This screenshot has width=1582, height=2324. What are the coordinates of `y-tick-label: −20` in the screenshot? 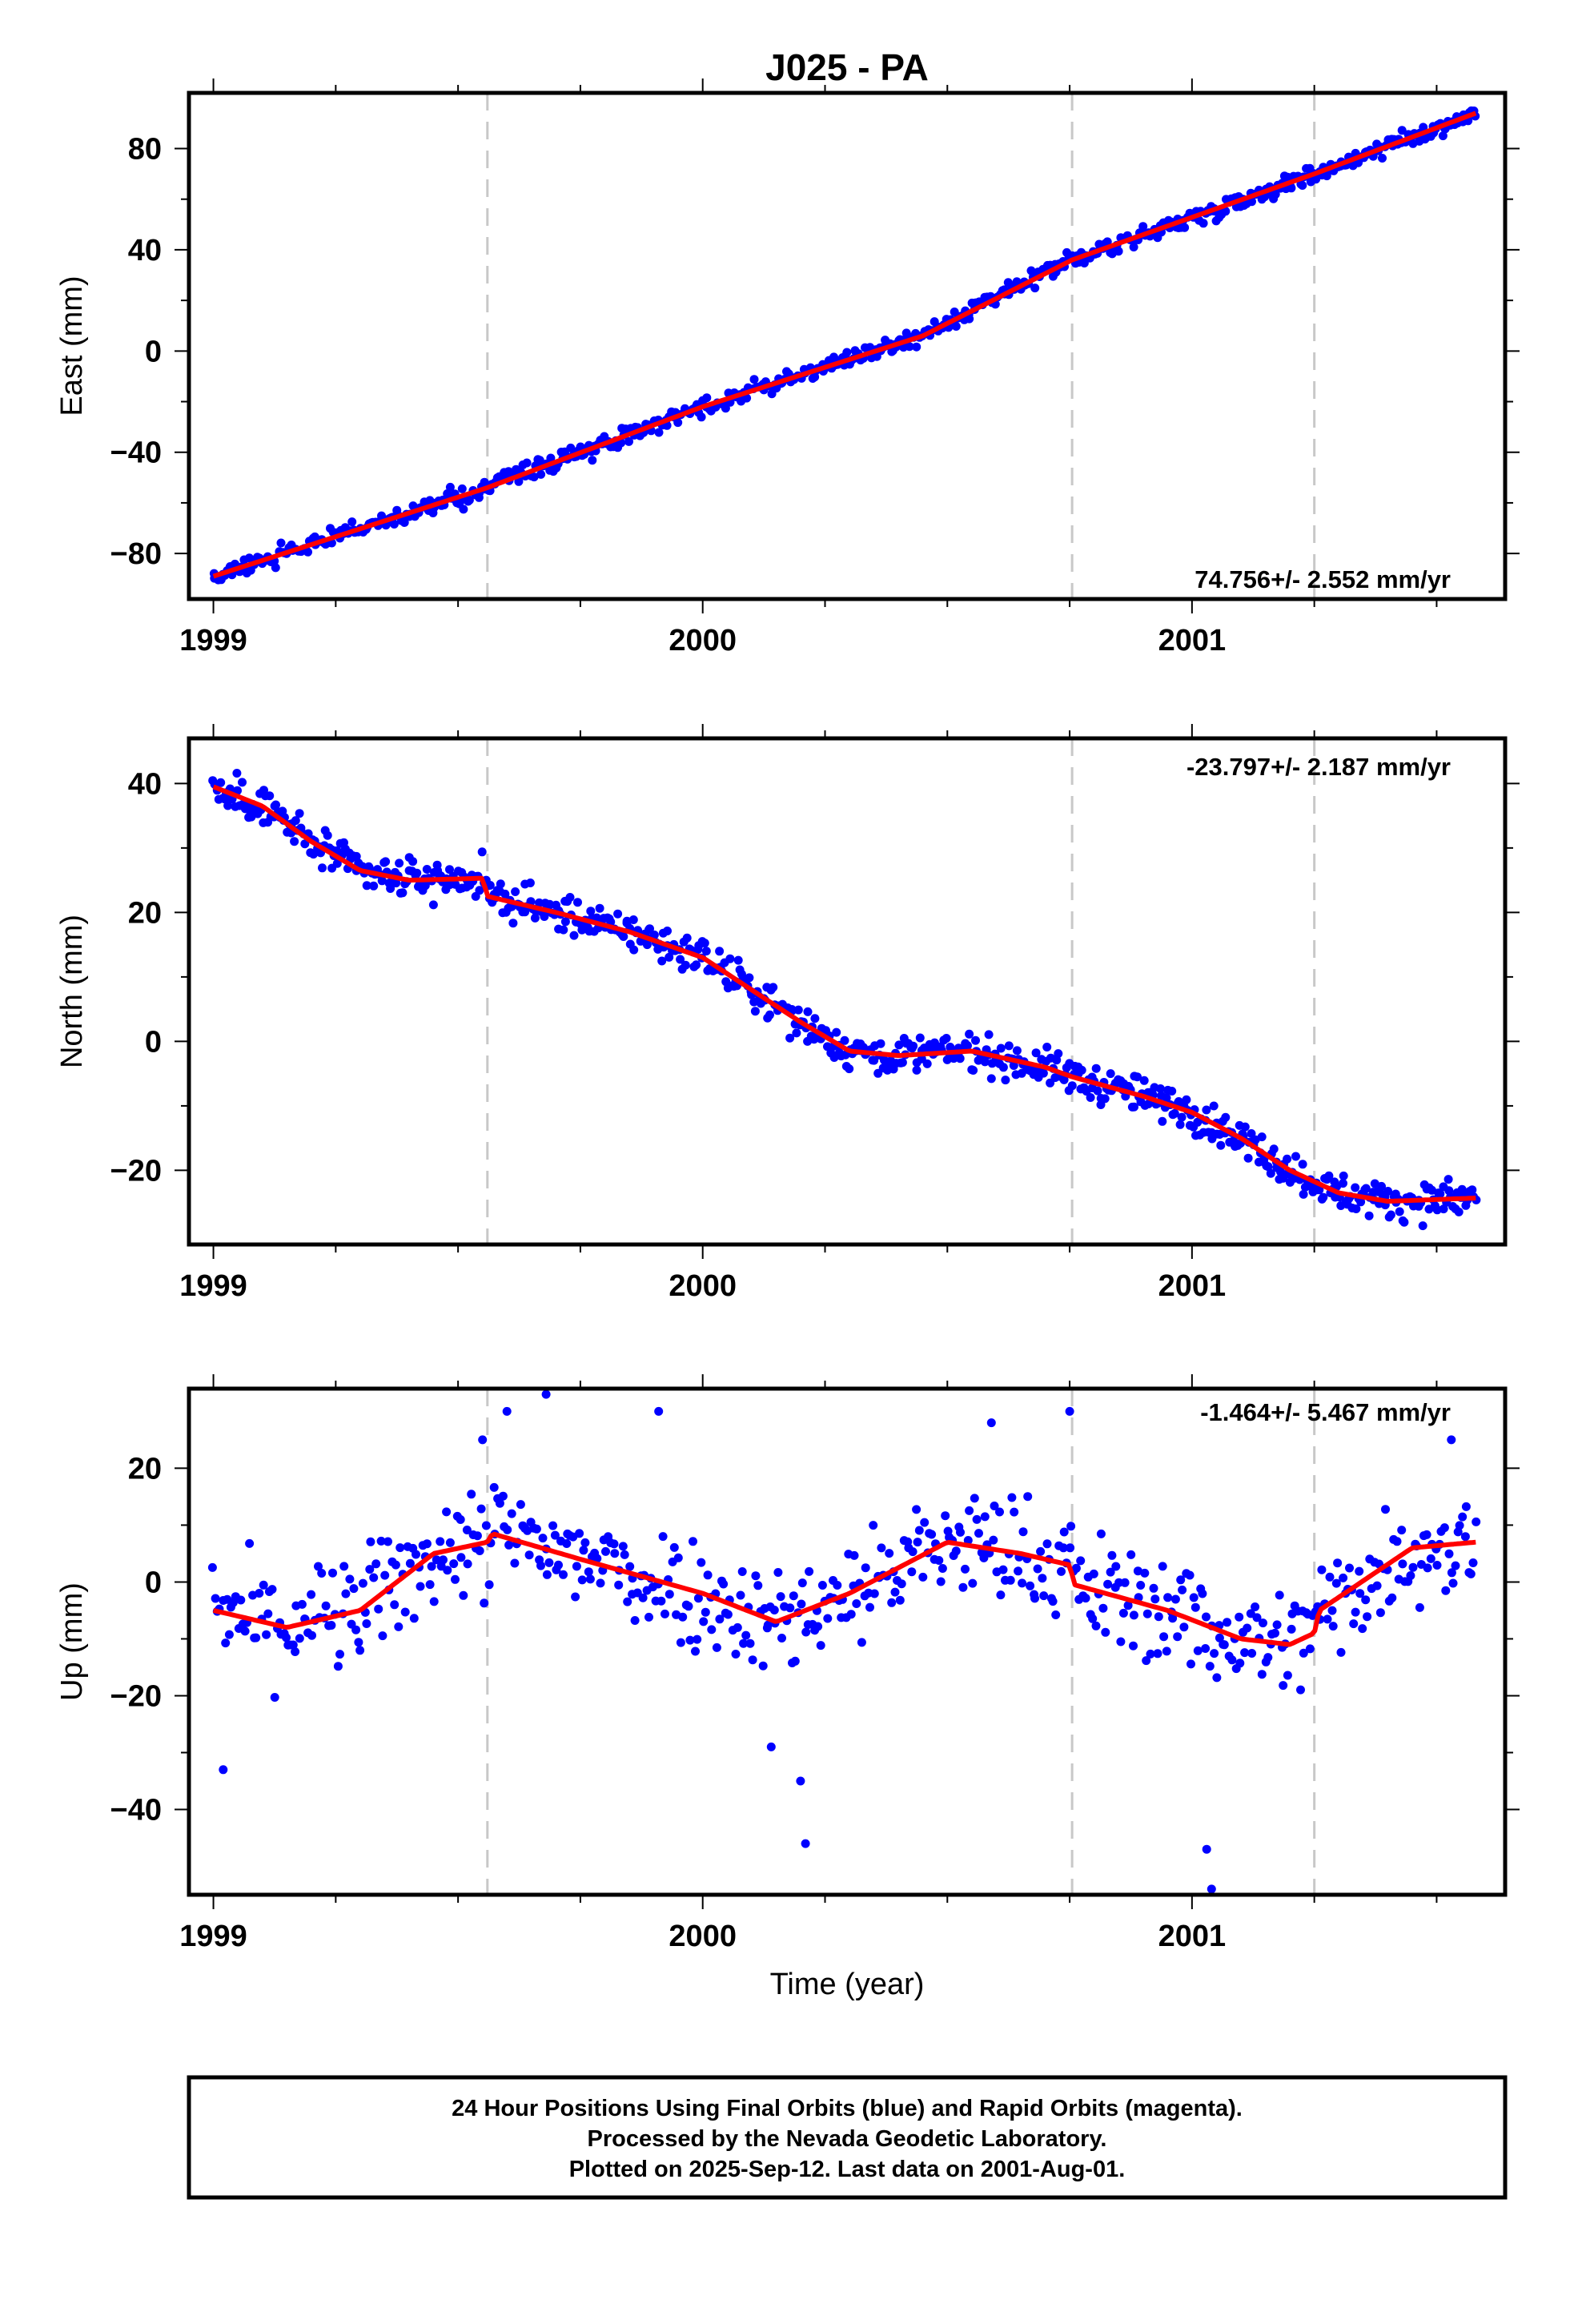 It's located at (136, 1171).